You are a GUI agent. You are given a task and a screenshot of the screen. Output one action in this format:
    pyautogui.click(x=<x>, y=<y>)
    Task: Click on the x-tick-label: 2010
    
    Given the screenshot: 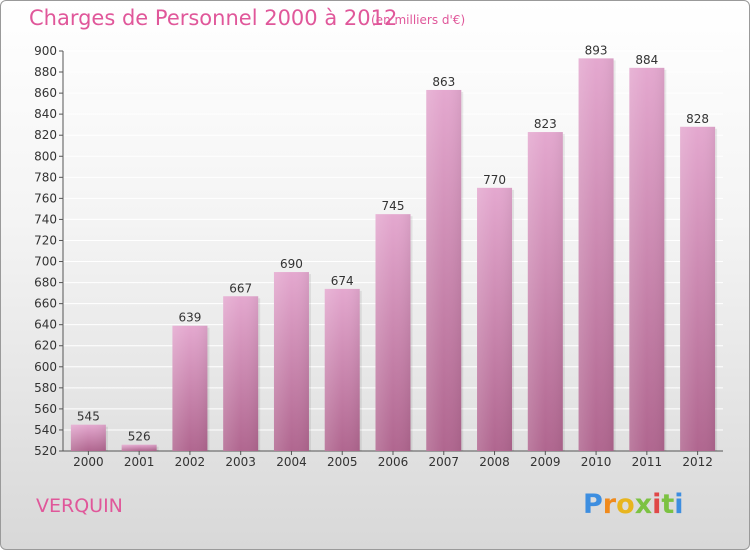 What is the action you would take?
    pyautogui.click(x=596, y=462)
    